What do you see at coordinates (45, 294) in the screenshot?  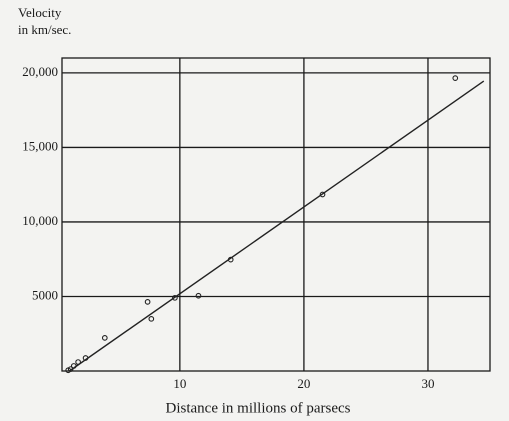 I see `y-tick-label: 5000` at bounding box center [45, 294].